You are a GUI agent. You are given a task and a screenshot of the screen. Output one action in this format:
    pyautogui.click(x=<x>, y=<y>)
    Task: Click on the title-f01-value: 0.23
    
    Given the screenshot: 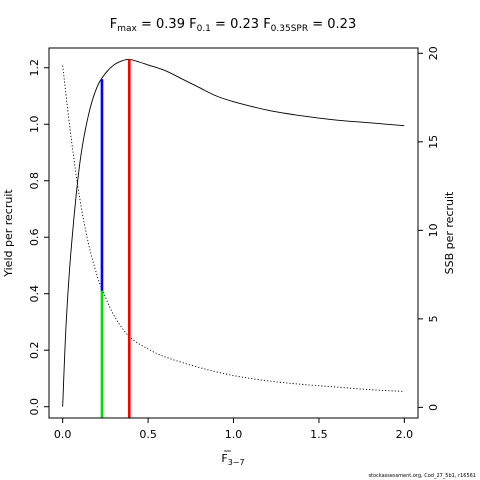 What is the action you would take?
    pyautogui.click(x=244, y=24)
    